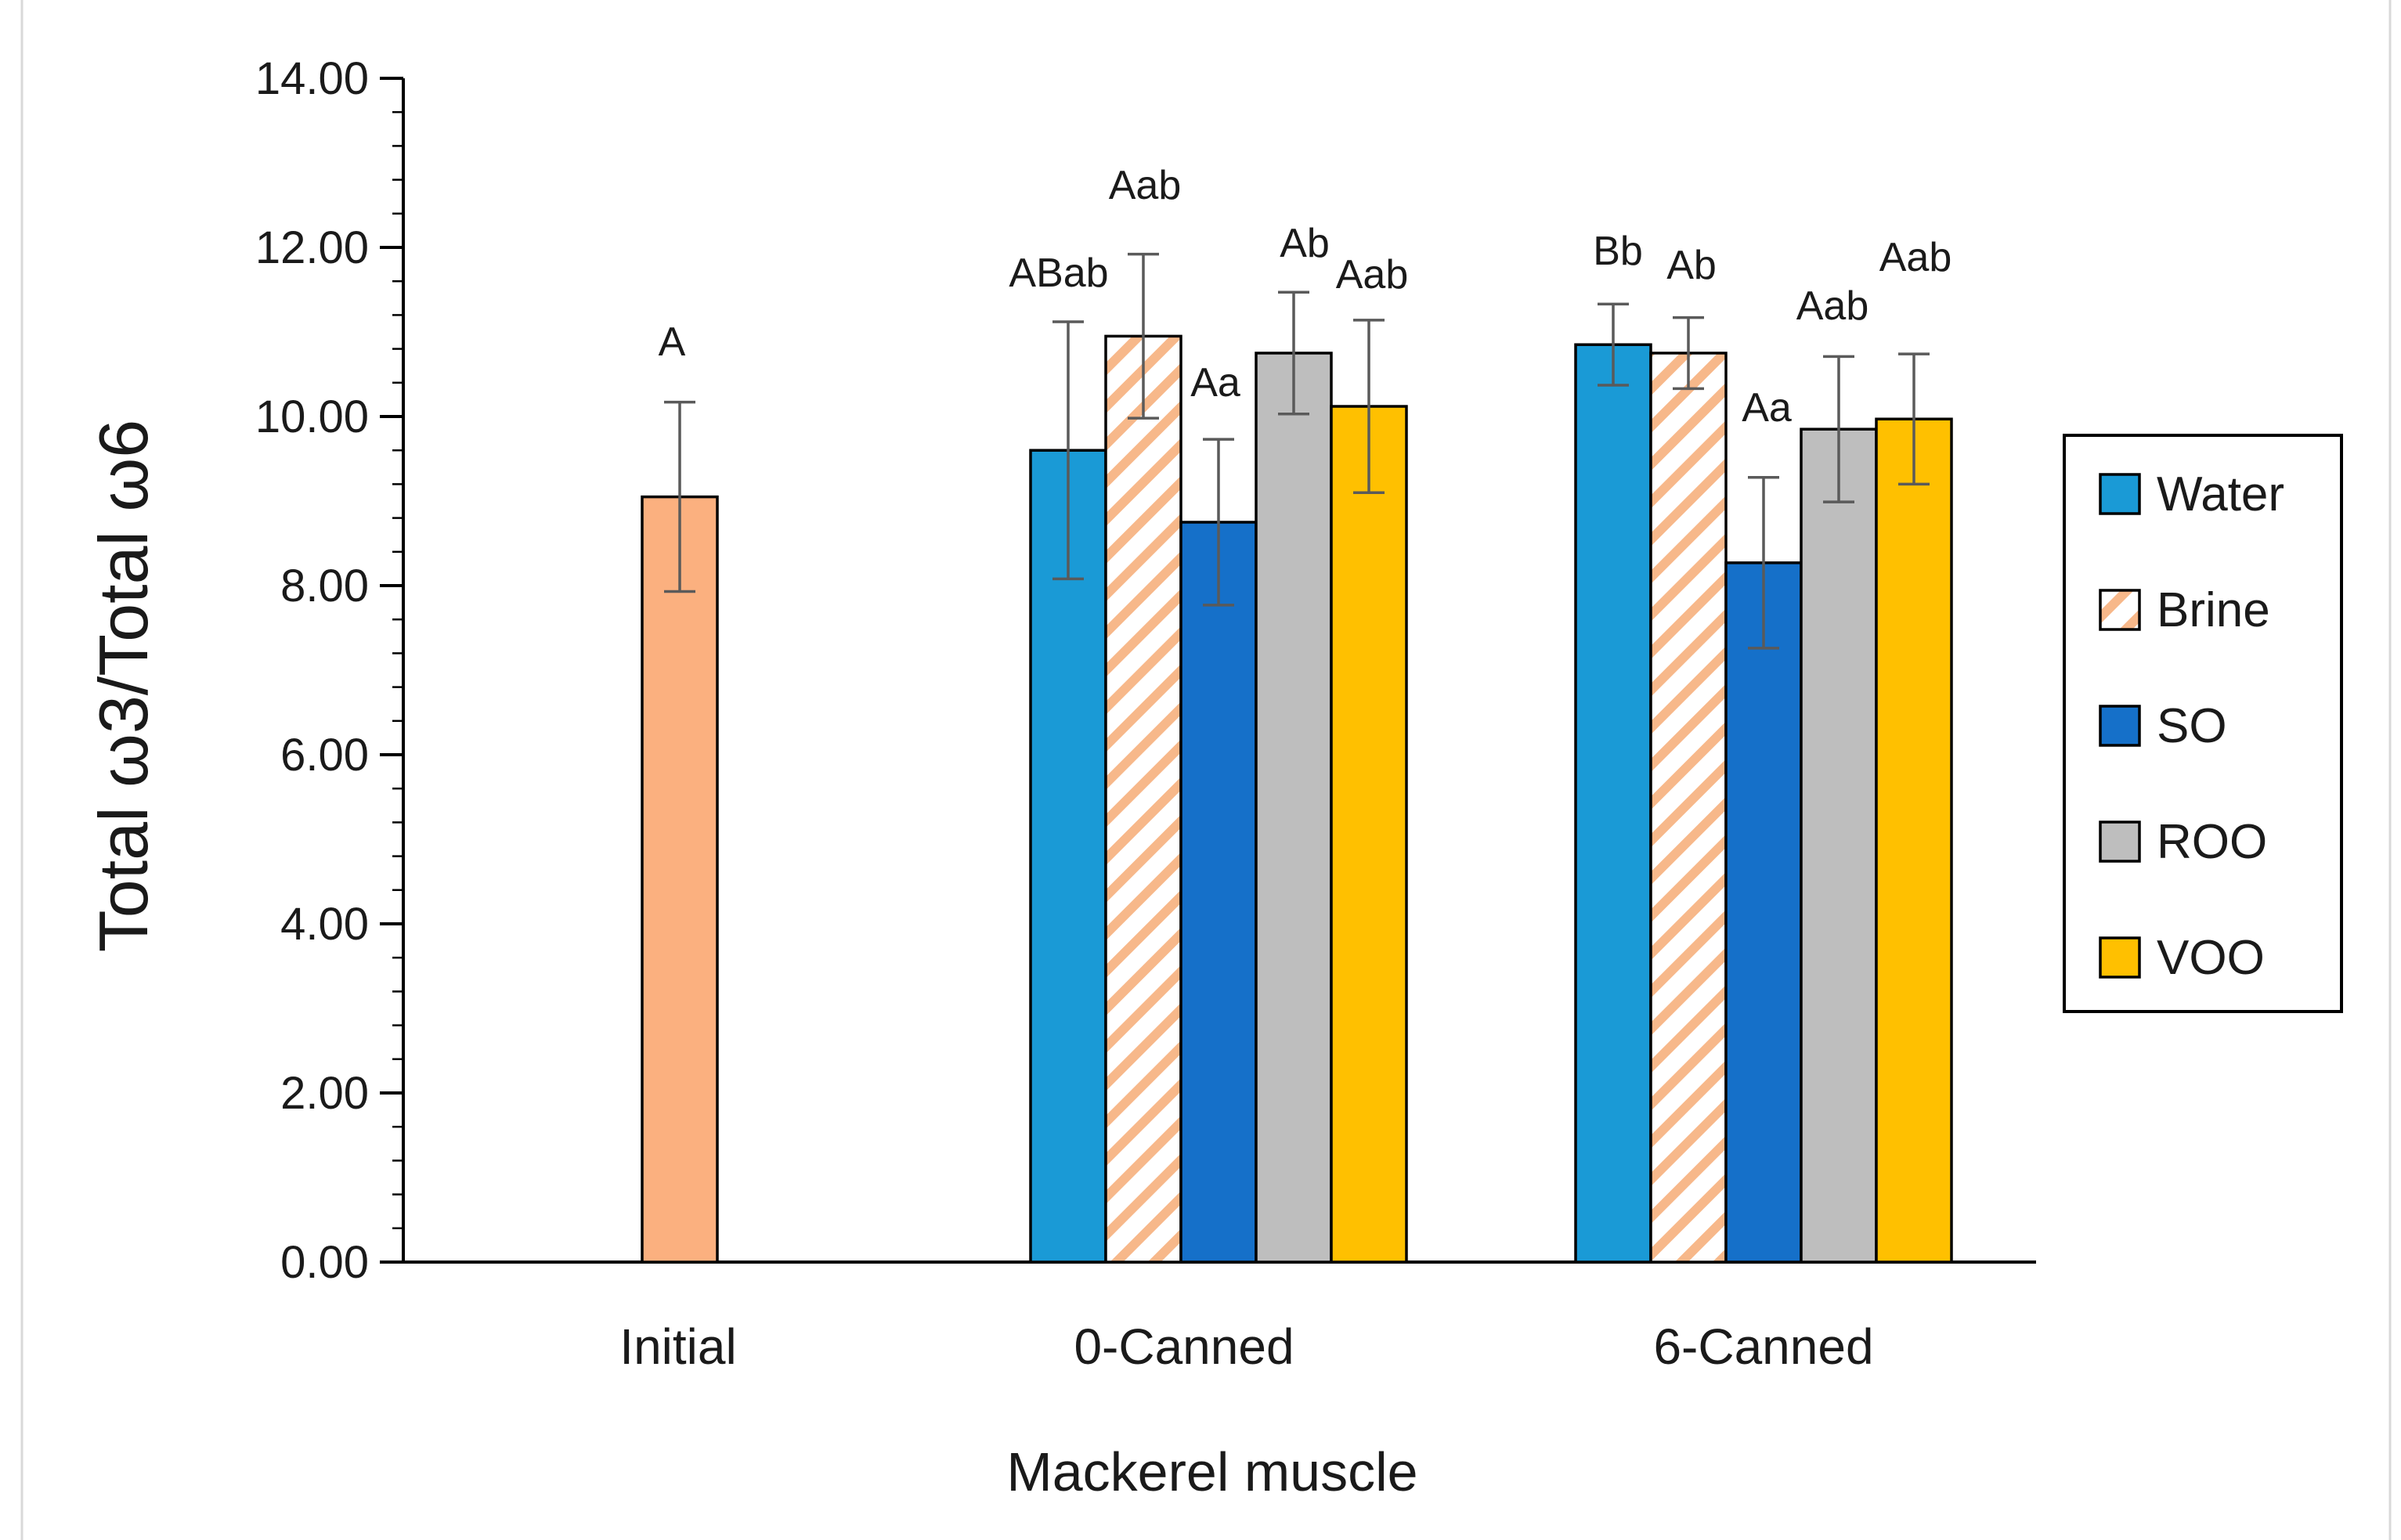  What do you see at coordinates (1068, 857) in the screenshot?
I see `bar-0-canned-water` at bounding box center [1068, 857].